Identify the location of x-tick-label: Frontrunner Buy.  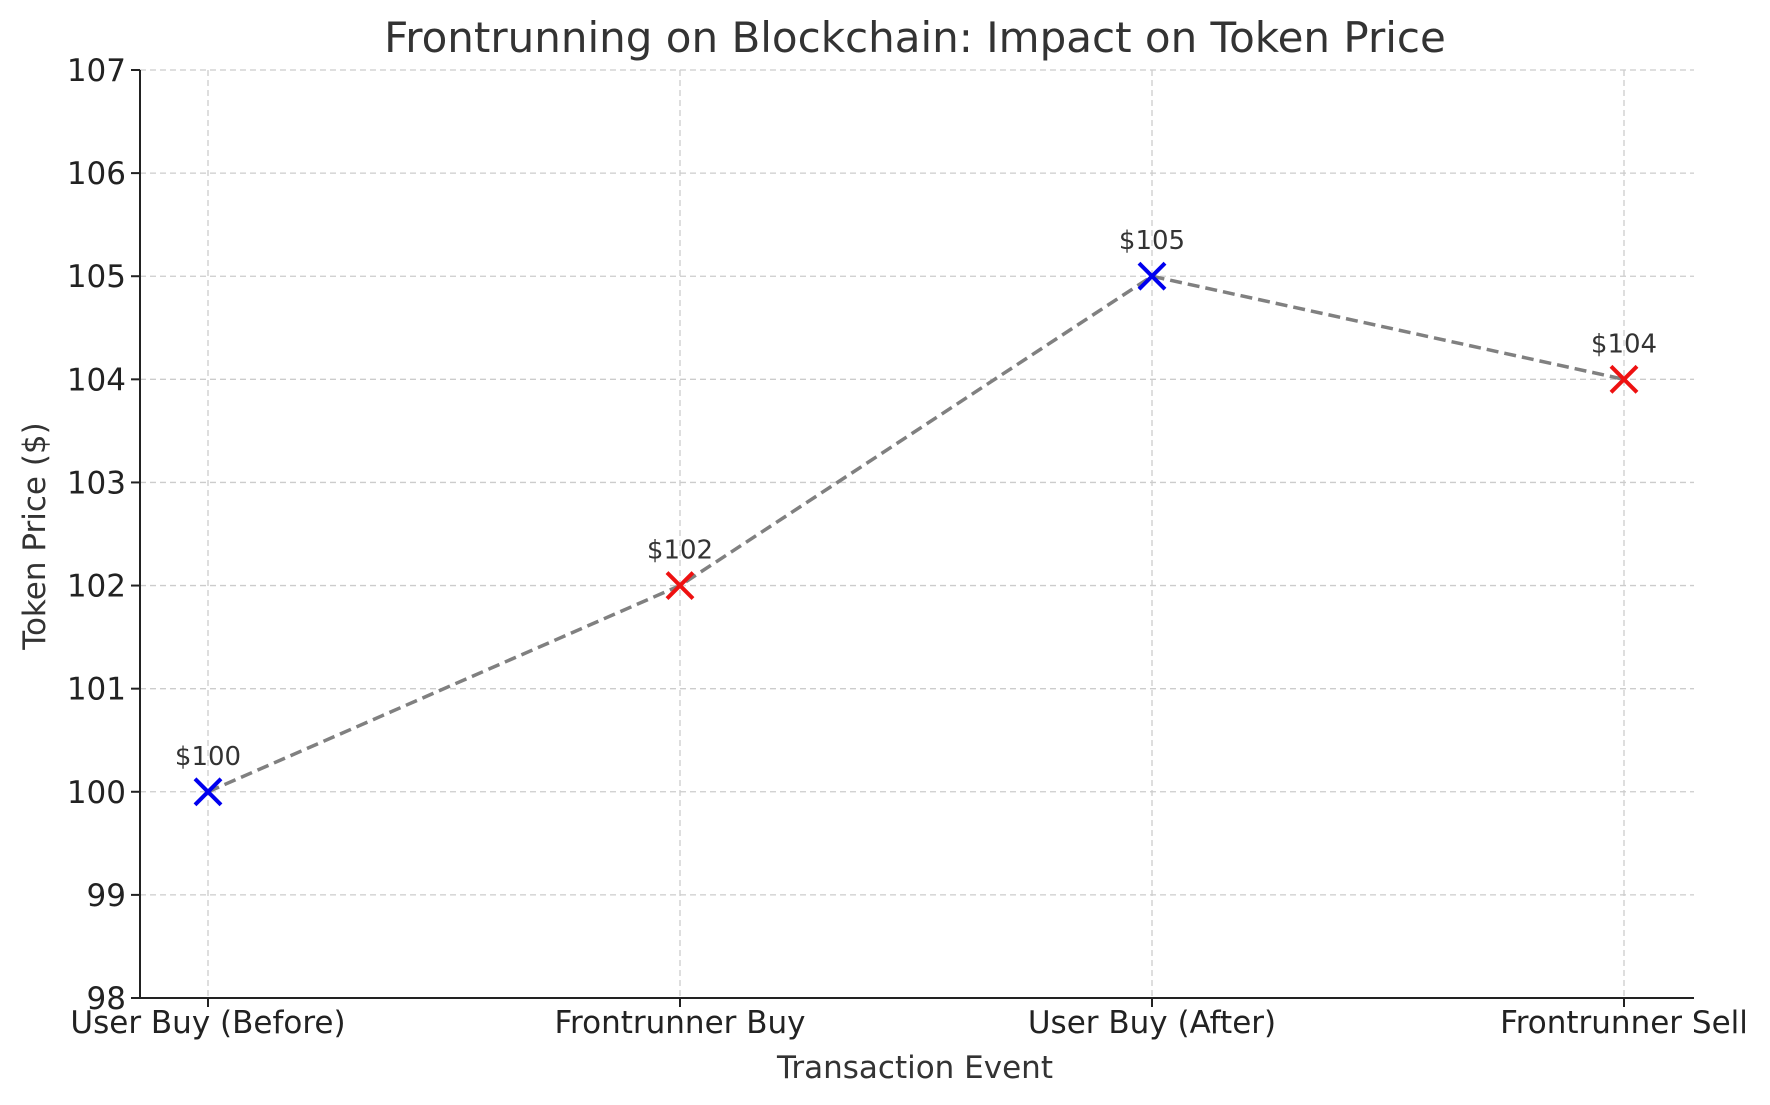
(679, 1023).